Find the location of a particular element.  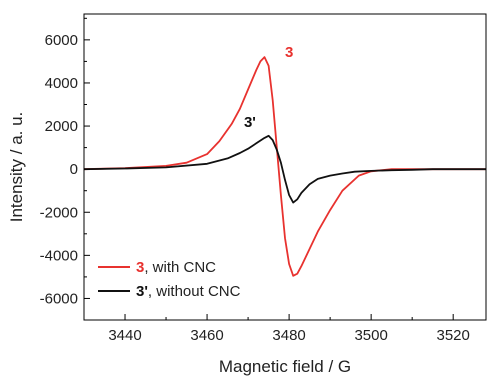

x-tick-label-3440: 3440 is located at coordinates (124, 335).